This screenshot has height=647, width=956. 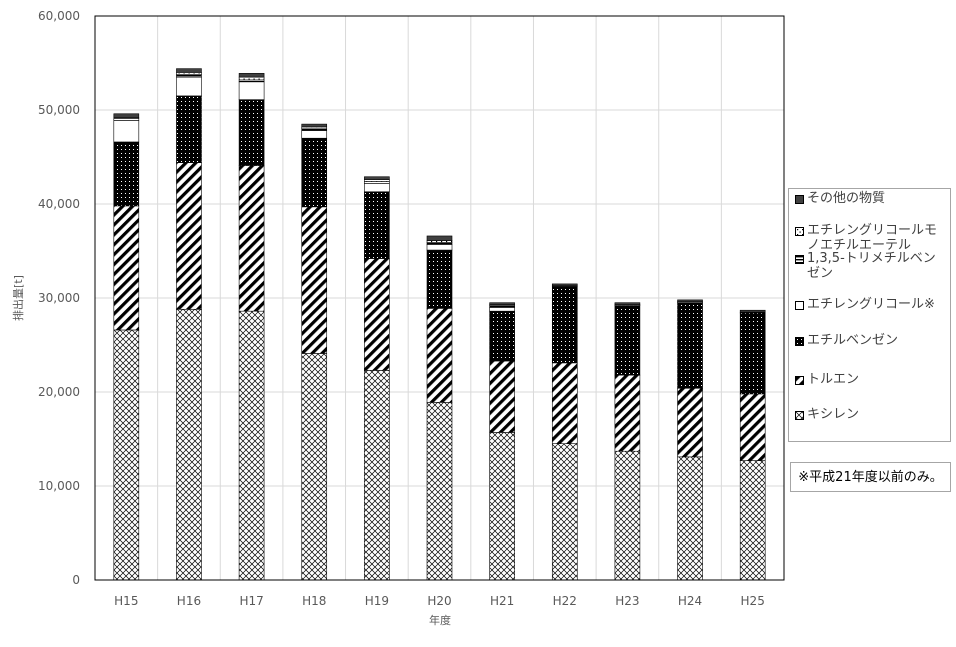 I want to click on y-tick-label: 60,000, so click(x=59, y=16).